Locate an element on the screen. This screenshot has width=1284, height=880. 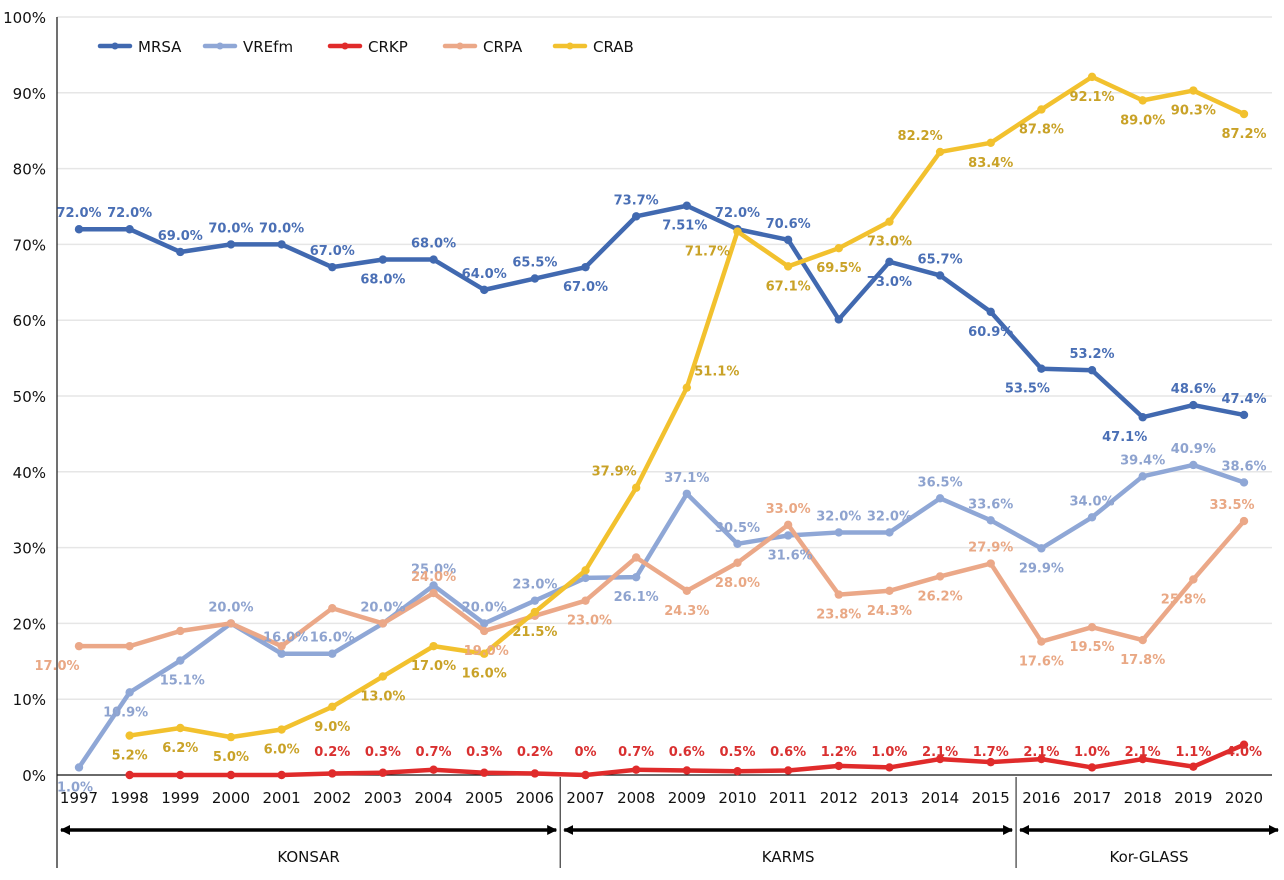
data-label: 83.4% is located at coordinates (990, 163).